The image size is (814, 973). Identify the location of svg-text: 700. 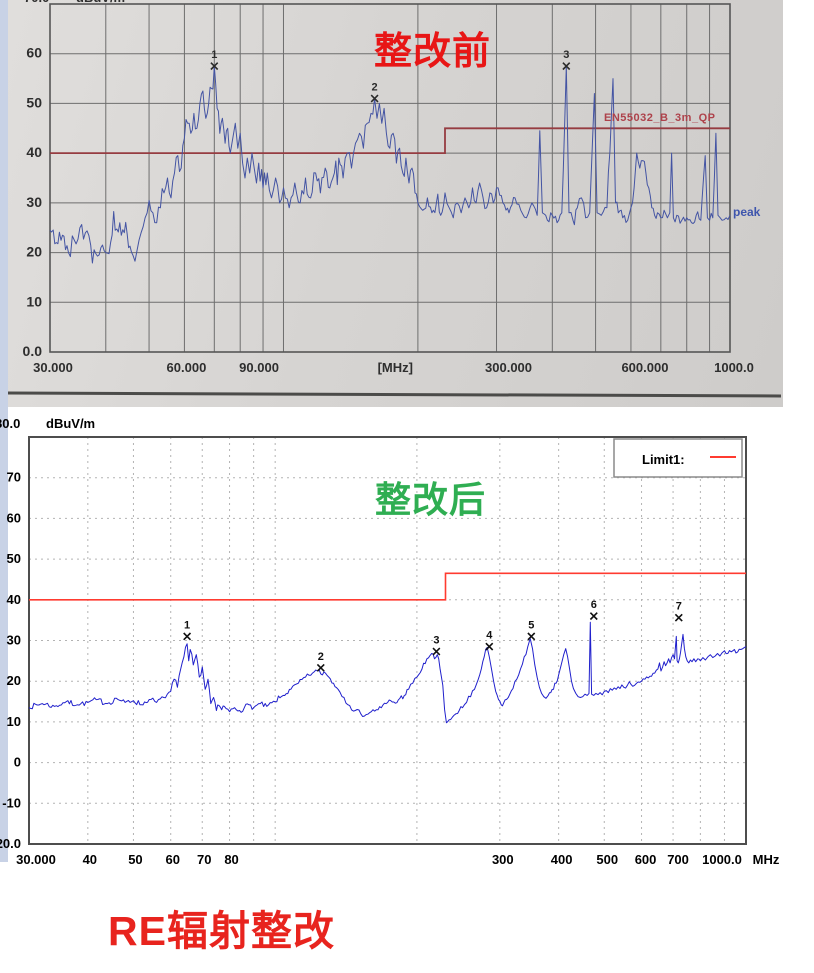
(678, 859).